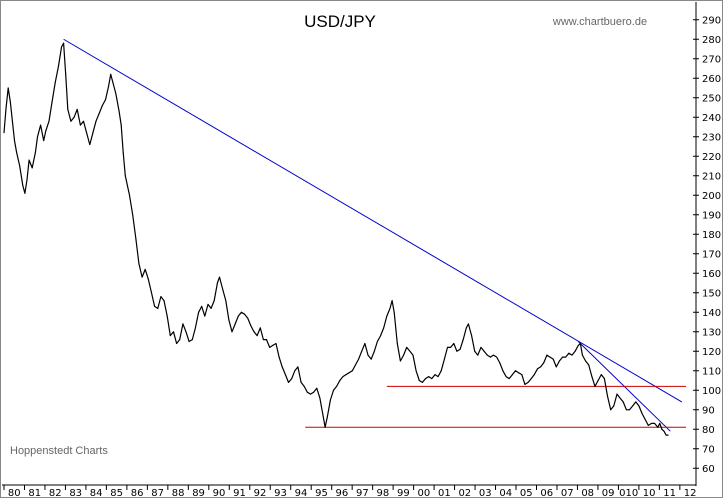  What do you see at coordinates (526, 493) in the screenshot?
I see `x-tick-label: 05` at bounding box center [526, 493].